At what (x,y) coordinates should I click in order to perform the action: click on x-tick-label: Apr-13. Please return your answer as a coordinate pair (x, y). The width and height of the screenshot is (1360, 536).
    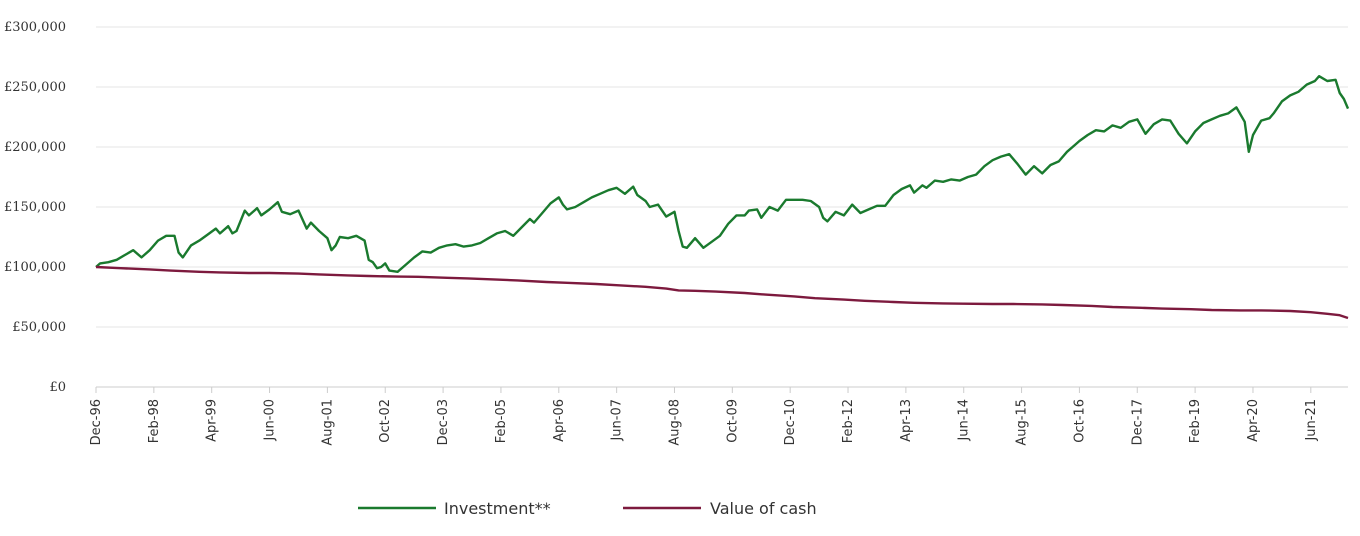
    Looking at the image, I should click on (906, 420).